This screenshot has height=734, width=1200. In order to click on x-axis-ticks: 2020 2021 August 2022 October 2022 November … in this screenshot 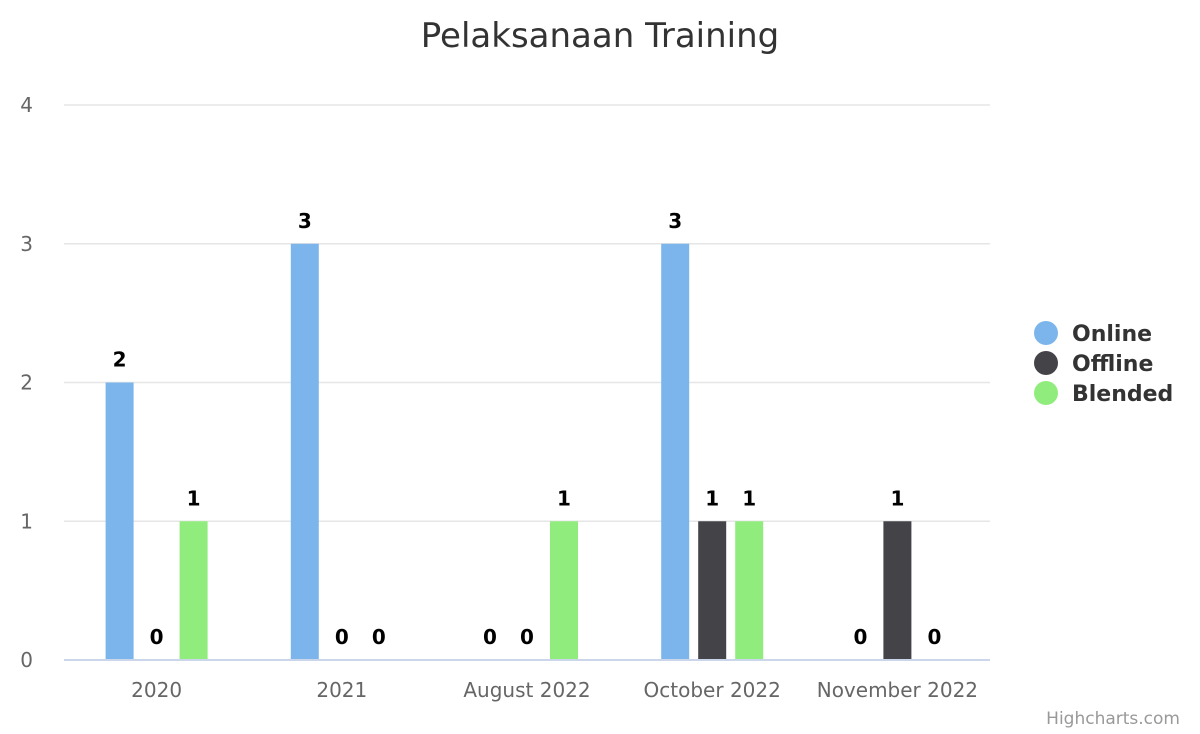, I will do `click(554, 690)`.